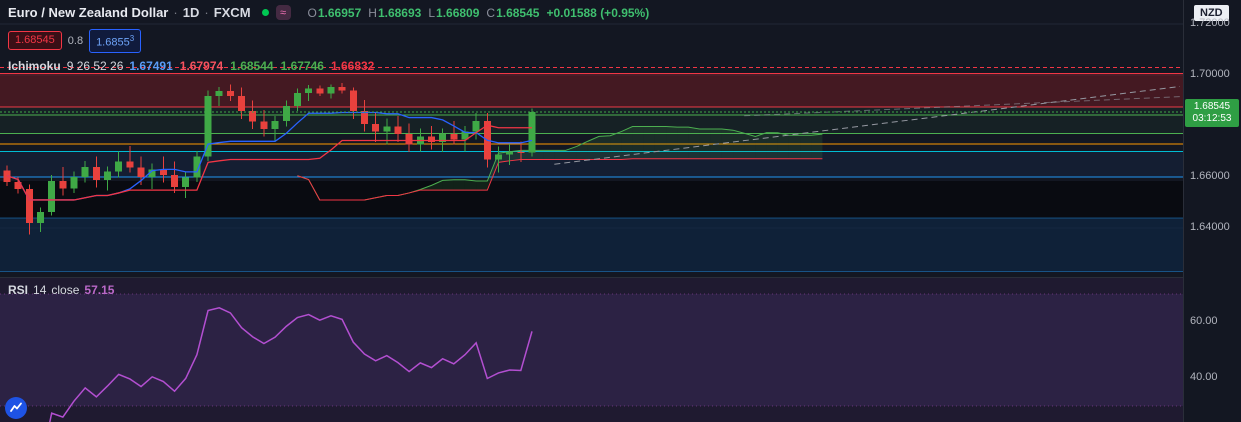  What do you see at coordinates (591, 277) in the screenshot?
I see `pane-divider` at bounding box center [591, 277].